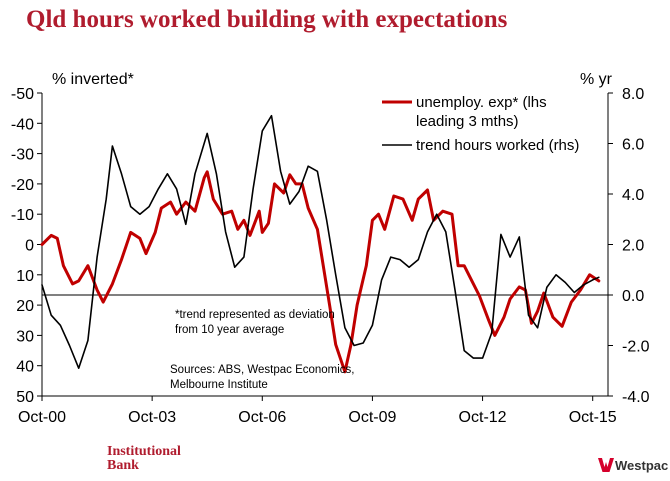 This screenshot has width=670, height=481. I want to click on right-tick-label: 6.0, so click(633, 145).